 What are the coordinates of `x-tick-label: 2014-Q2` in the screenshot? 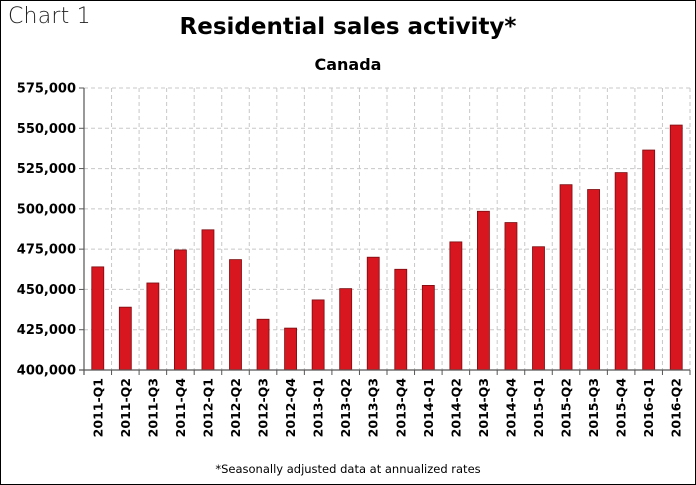 It's located at (455, 407).